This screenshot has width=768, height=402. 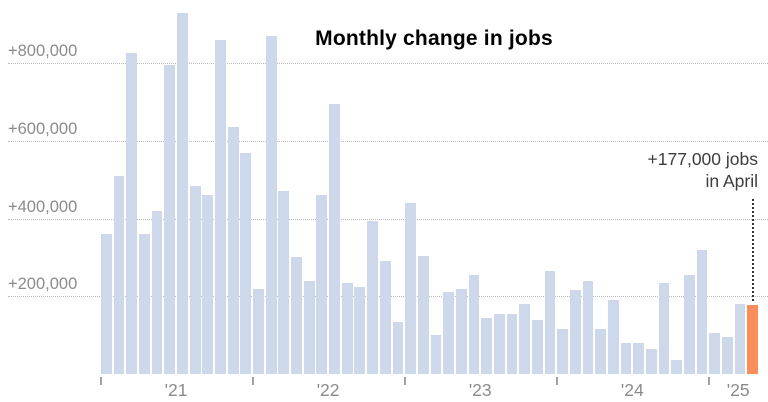 I want to click on x-year-label: '23, so click(x=480, y=390).